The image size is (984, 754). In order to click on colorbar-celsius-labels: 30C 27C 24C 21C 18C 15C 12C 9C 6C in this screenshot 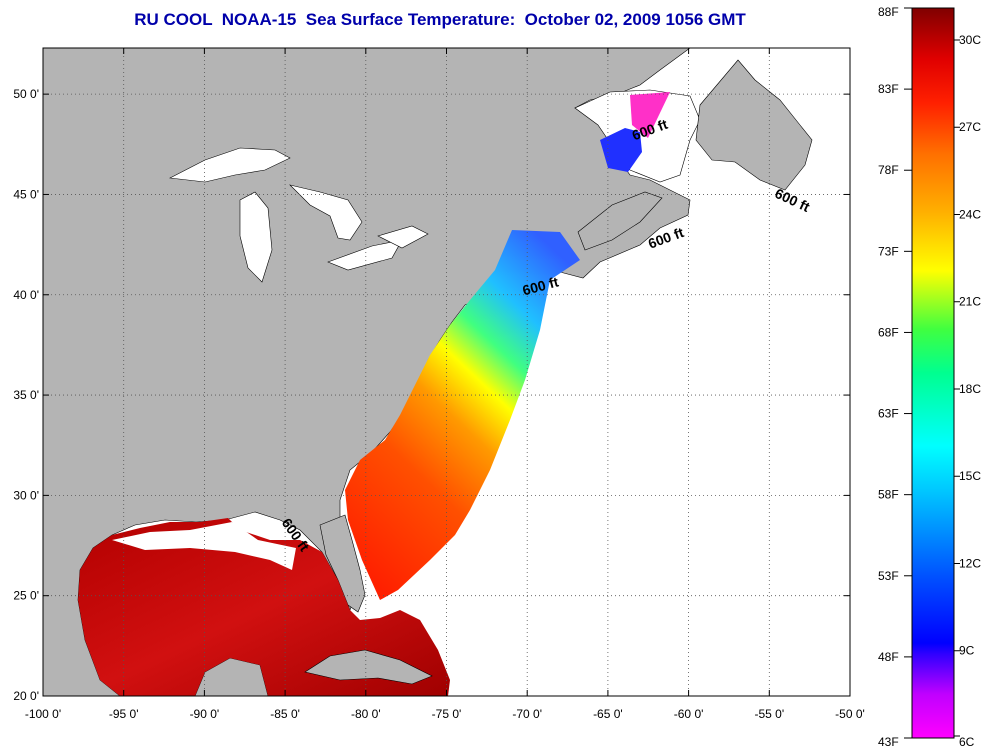, I will do `click(967, 391)`.